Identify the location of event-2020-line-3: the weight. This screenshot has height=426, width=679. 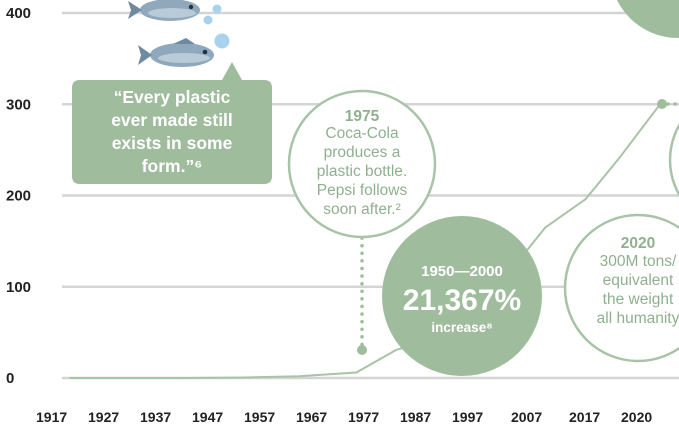
(638, 299).